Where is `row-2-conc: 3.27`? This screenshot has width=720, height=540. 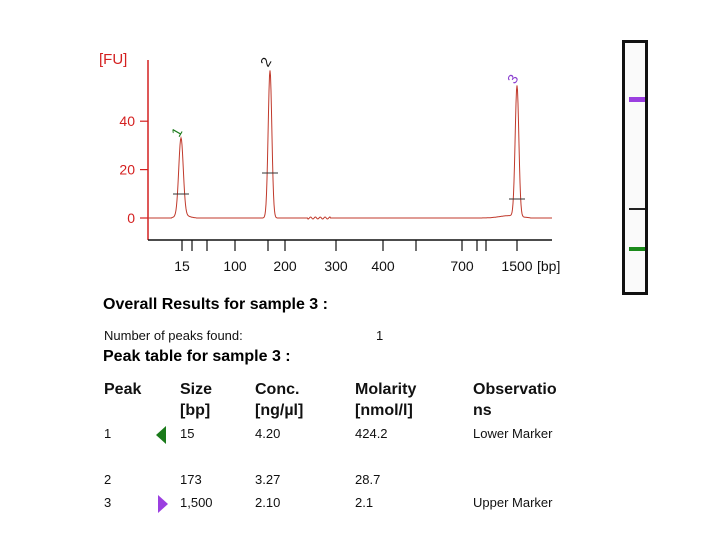
row-2-conc: 3.27 is located at coordinates (268, 479).